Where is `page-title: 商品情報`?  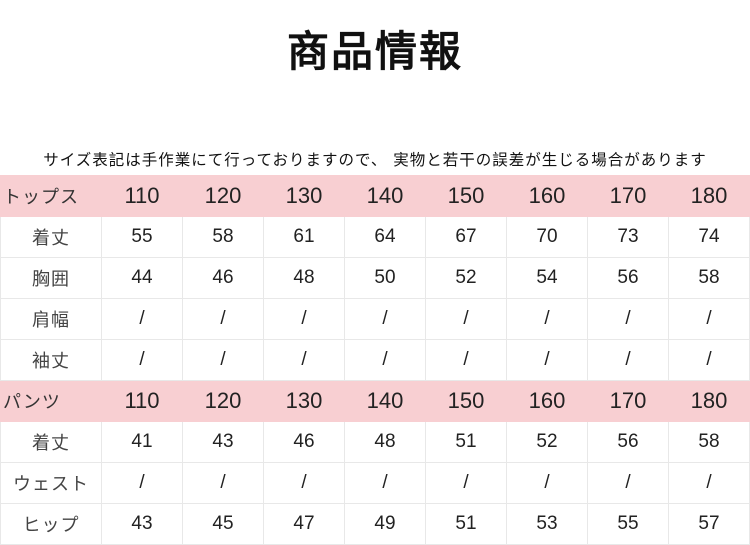 page-title: 商品情報 is located at coordinates (374, 51).